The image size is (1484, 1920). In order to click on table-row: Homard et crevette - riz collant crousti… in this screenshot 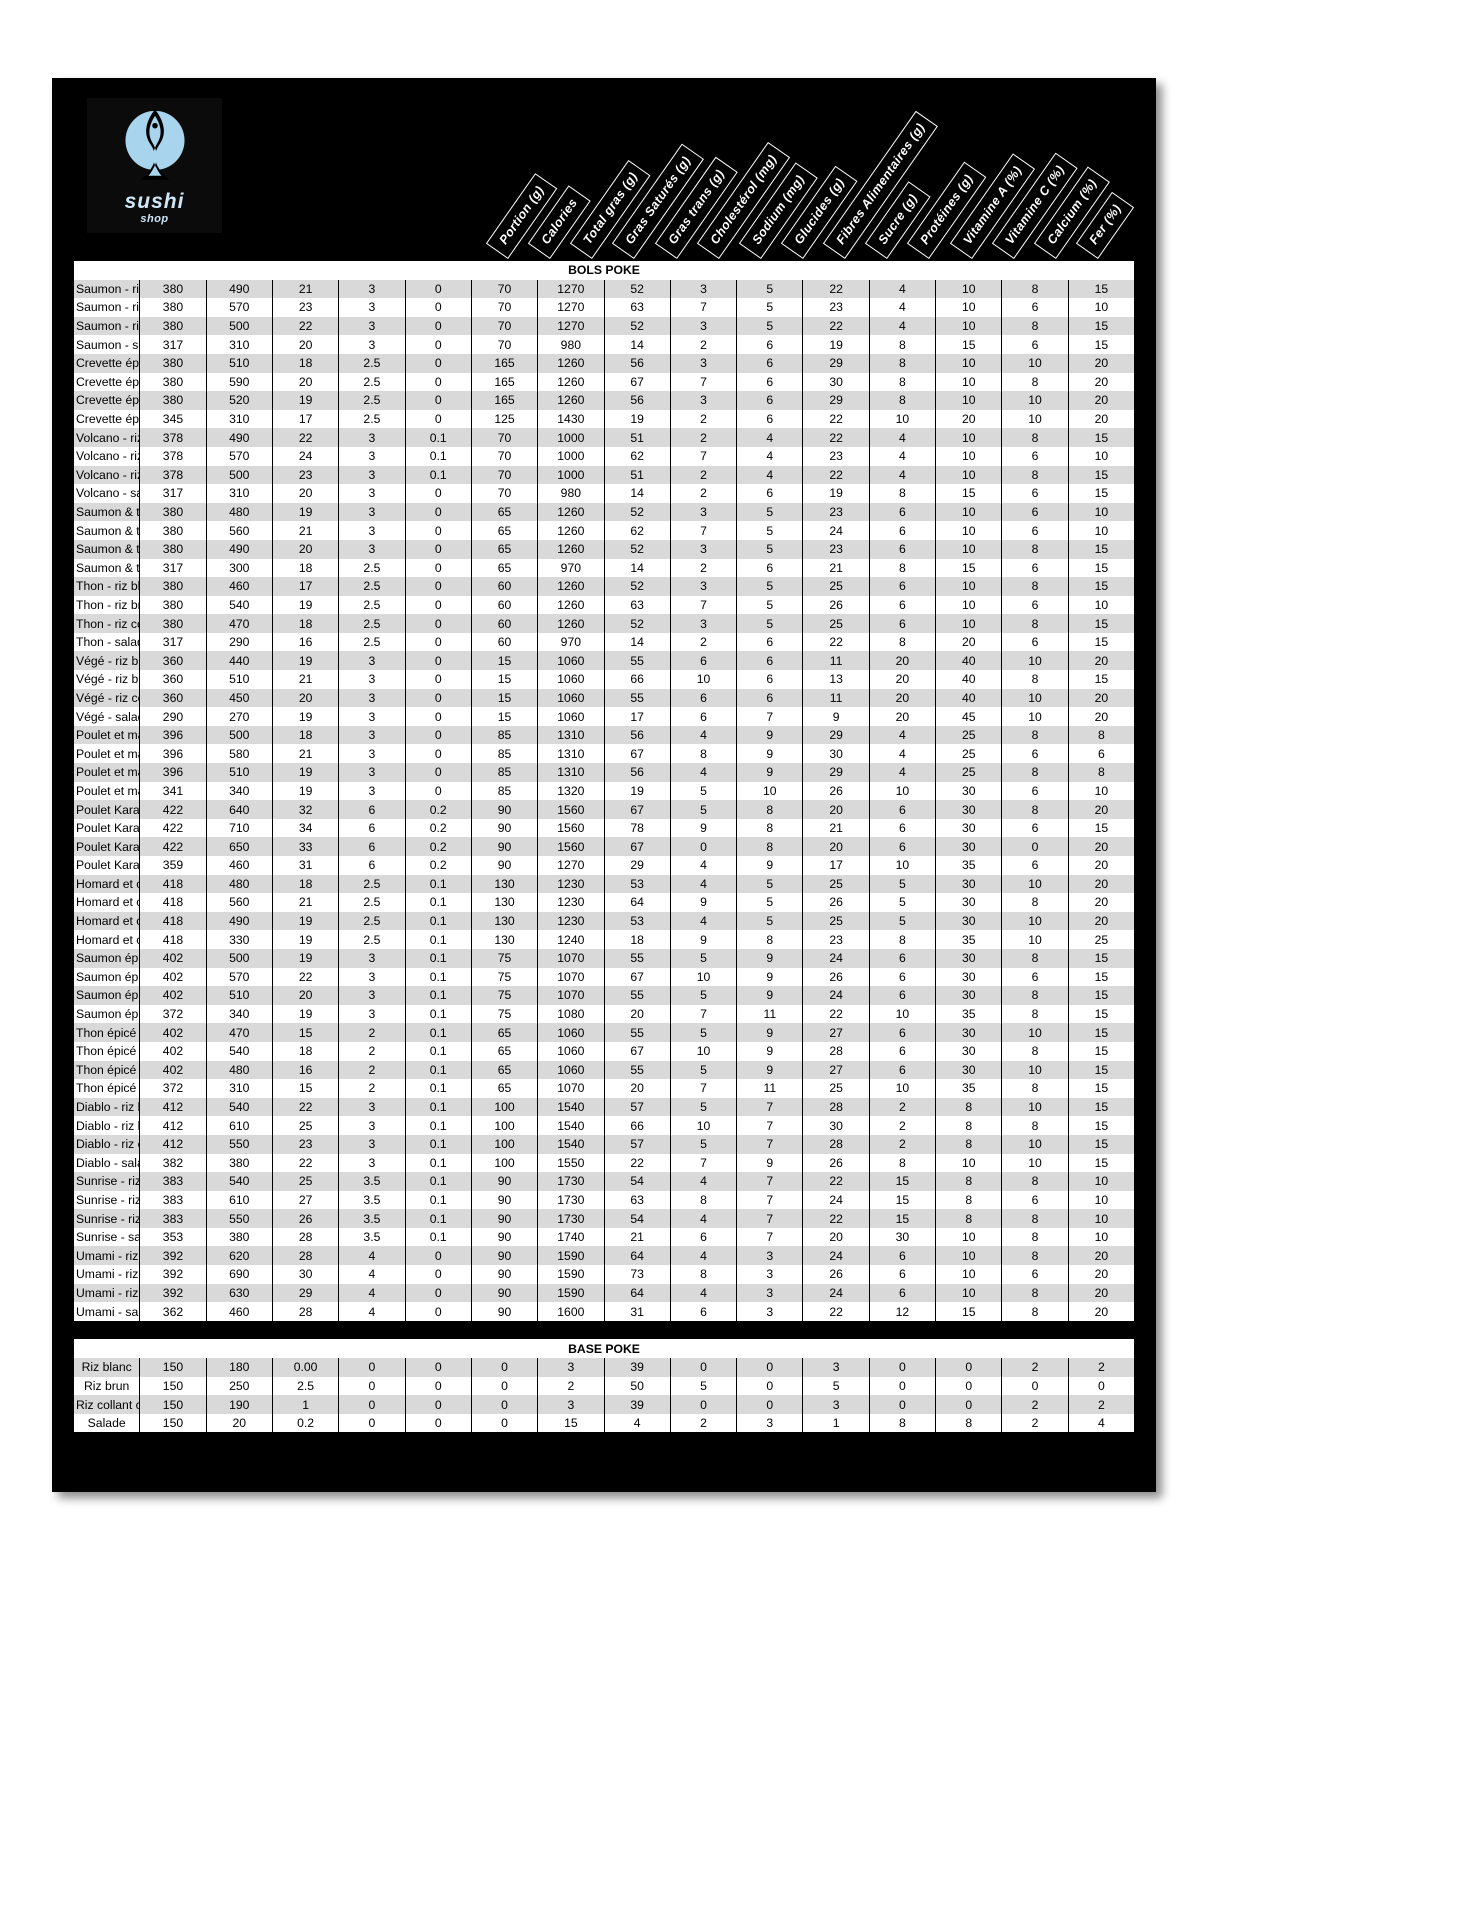, I will do `click(604, 939)`.